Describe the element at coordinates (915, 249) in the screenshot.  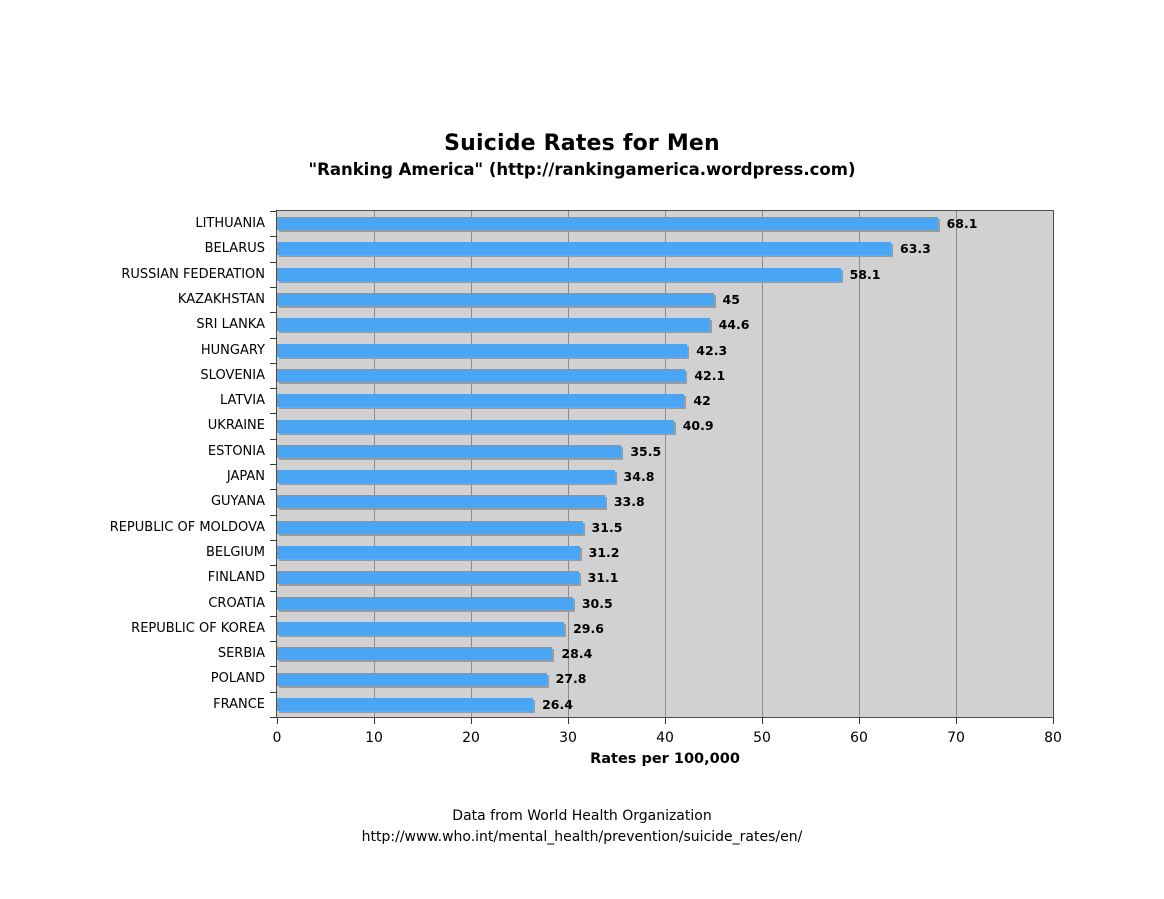
I see `value-label-belarus: 63.3` at that location.